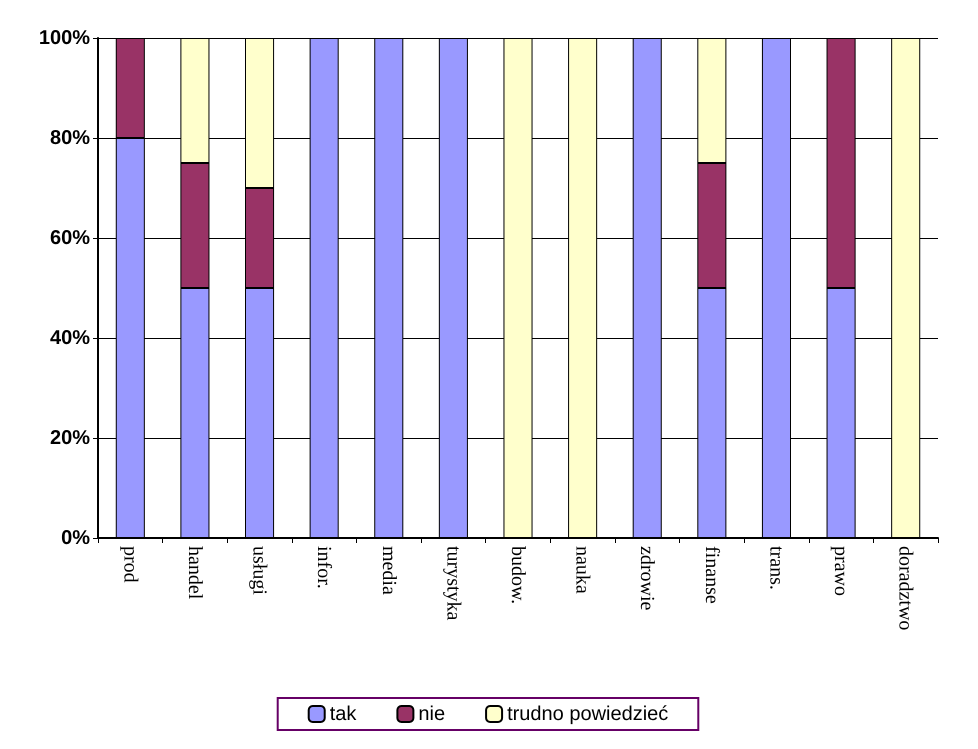  What do you see at coordinates (905, 588) in the screenshot?
I see `x-tick-label: doradztwo` at bounding box center [905, 588].